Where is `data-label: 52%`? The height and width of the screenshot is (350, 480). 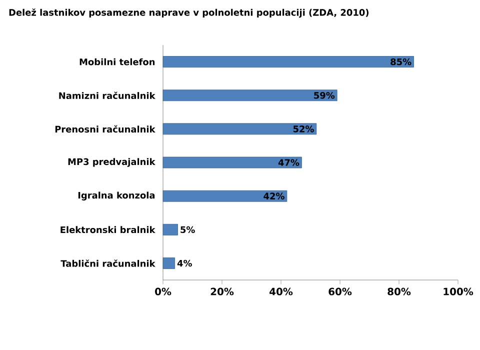 data-label: 52% is located at coordinates (303, 129).